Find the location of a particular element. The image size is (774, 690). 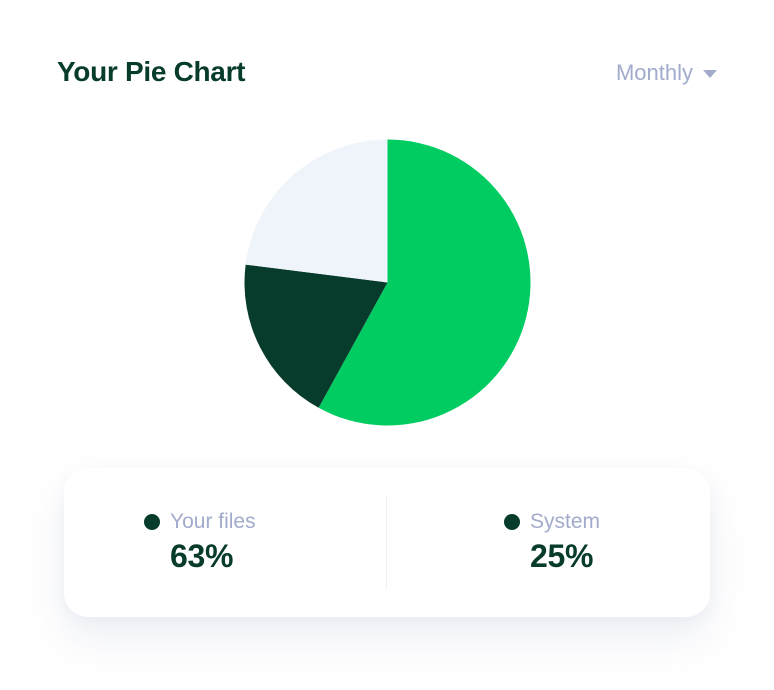

legend-label-row: System is located at coordinates (552, 522).